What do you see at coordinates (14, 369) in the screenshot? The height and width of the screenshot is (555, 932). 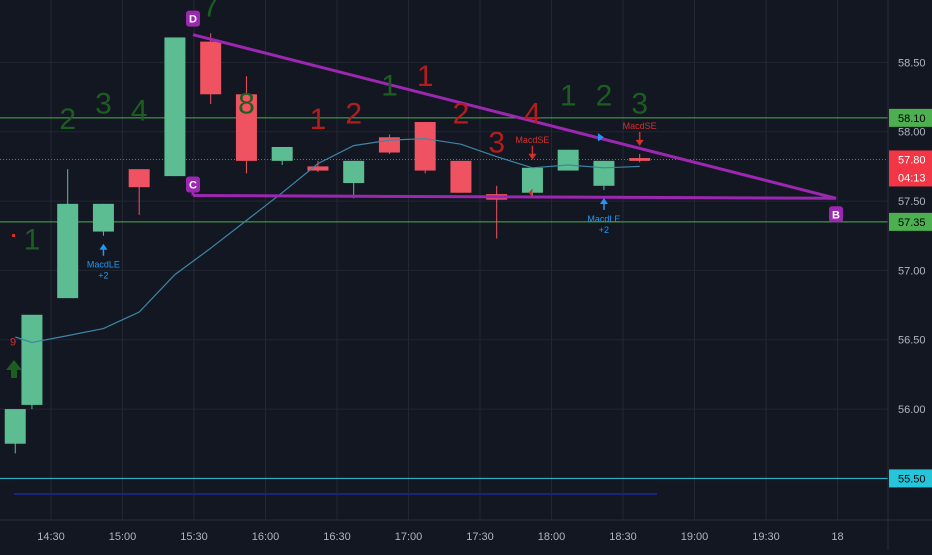 I see `up-arrow-icon` at bounding box center [14, 369].